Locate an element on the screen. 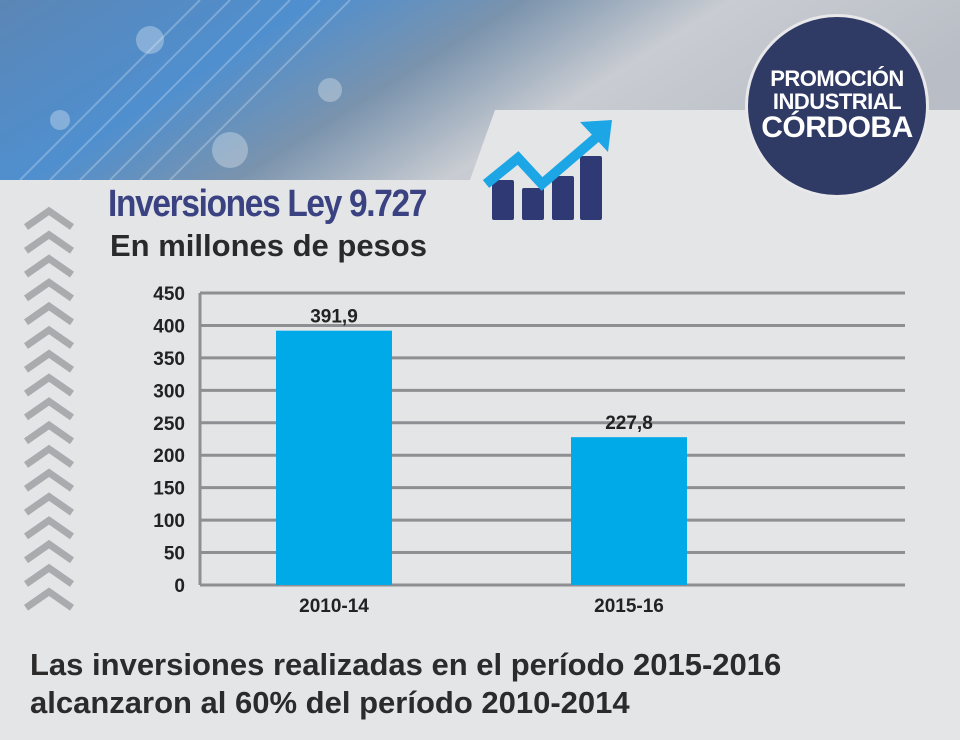 This screenshot has width=960, height=740. y-tick-label: 0 is located at coordinates (179, 586).